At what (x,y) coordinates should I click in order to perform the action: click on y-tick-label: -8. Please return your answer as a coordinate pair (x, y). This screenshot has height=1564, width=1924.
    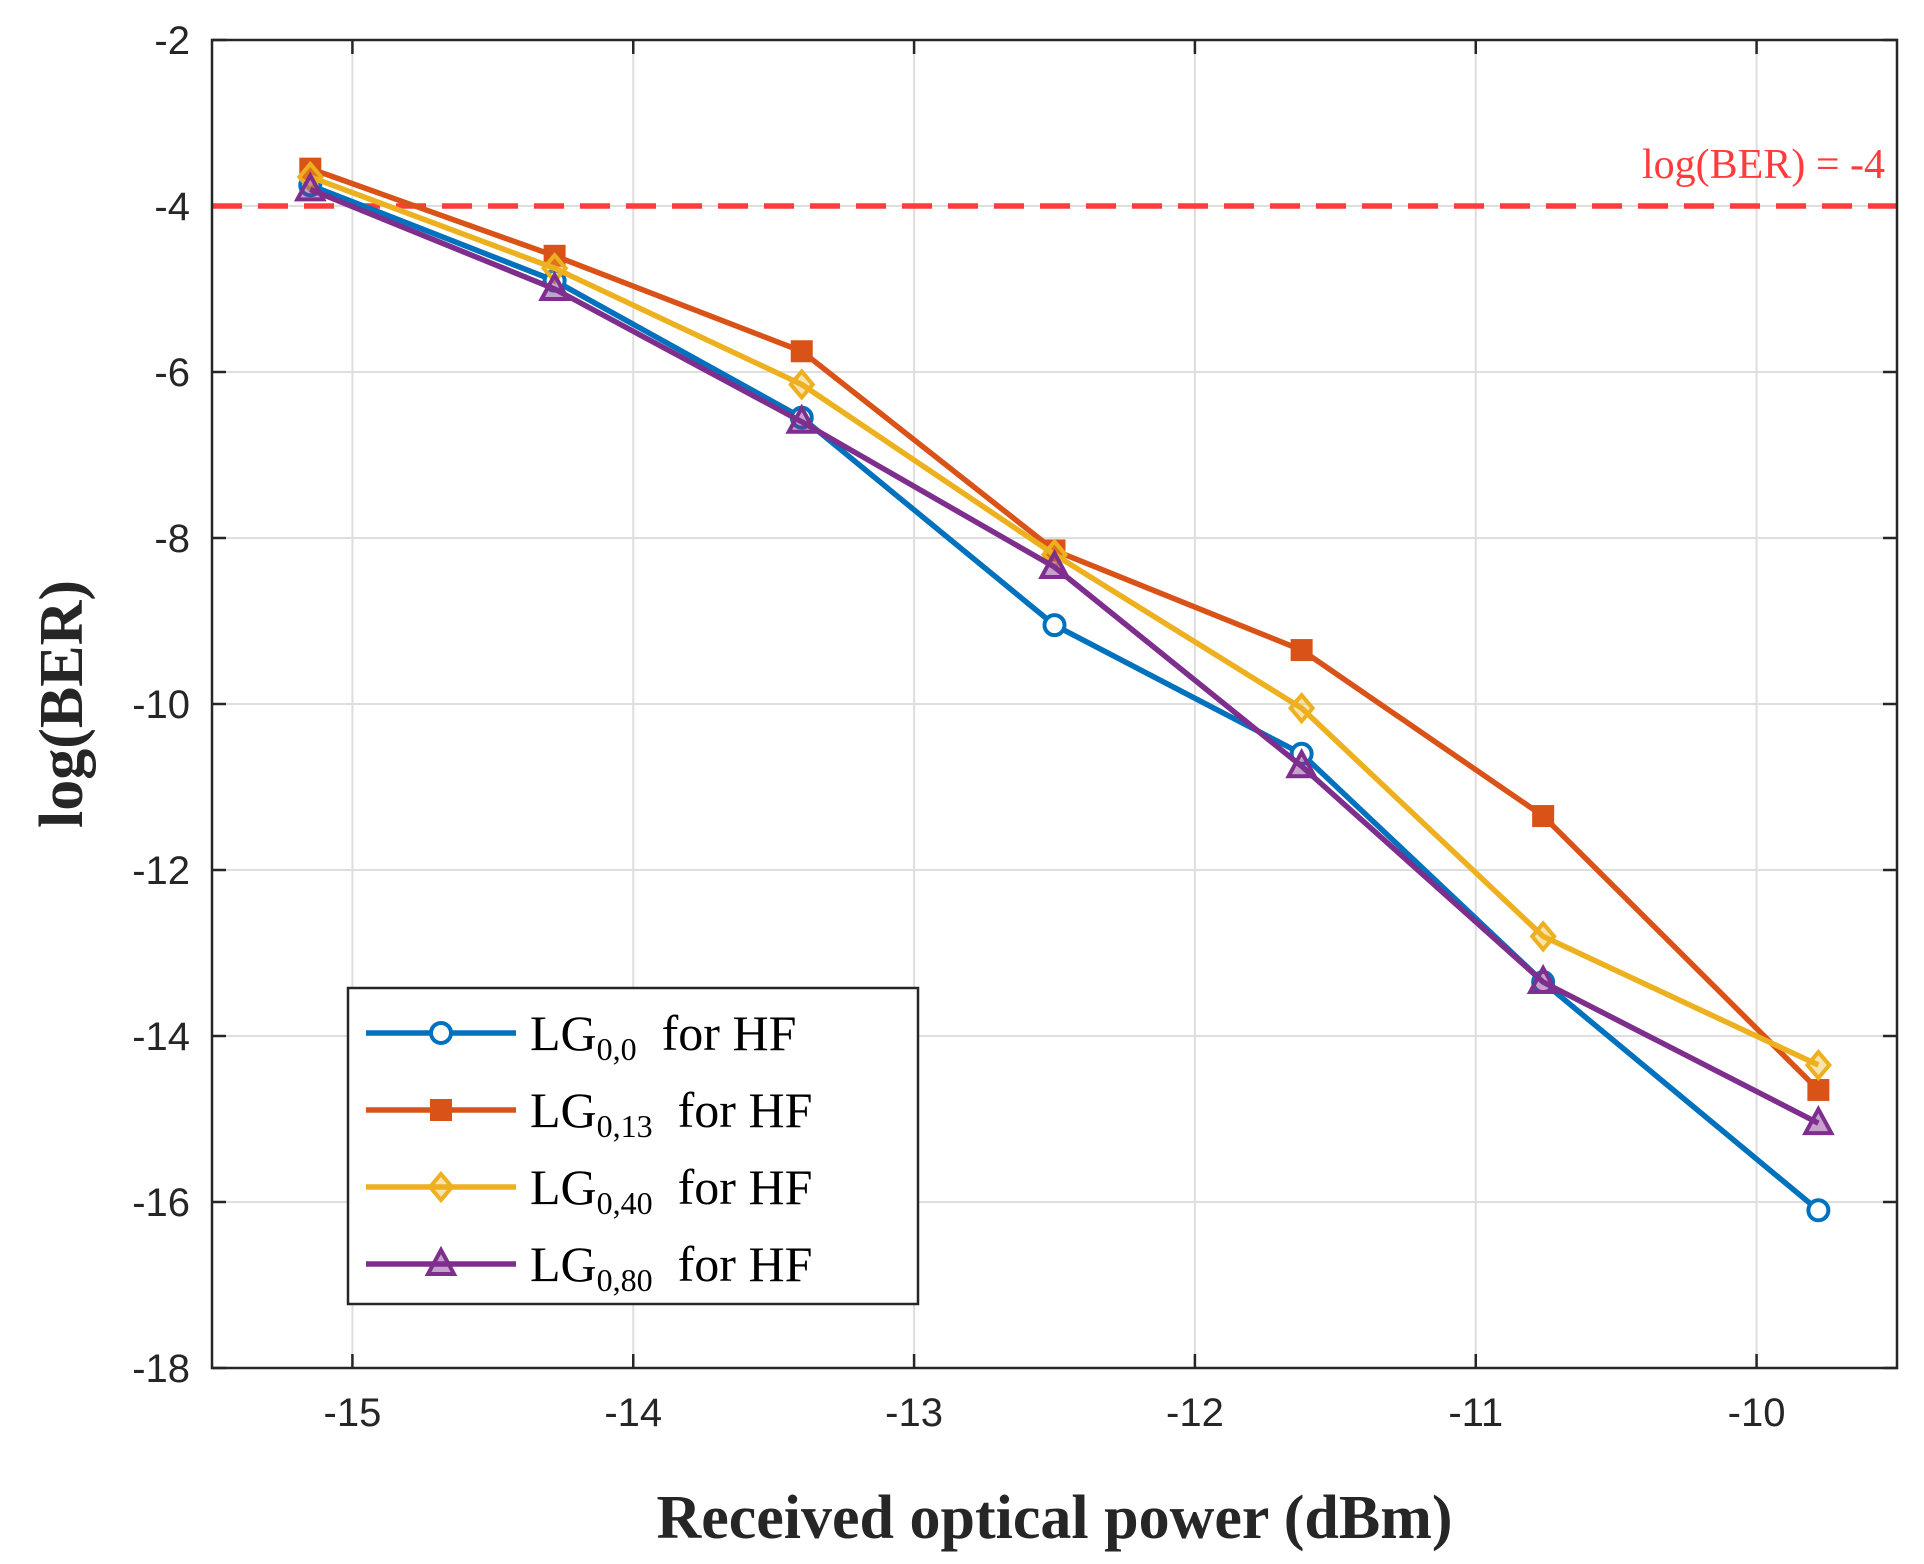
    Looking at the image, I should click on (172, 539).